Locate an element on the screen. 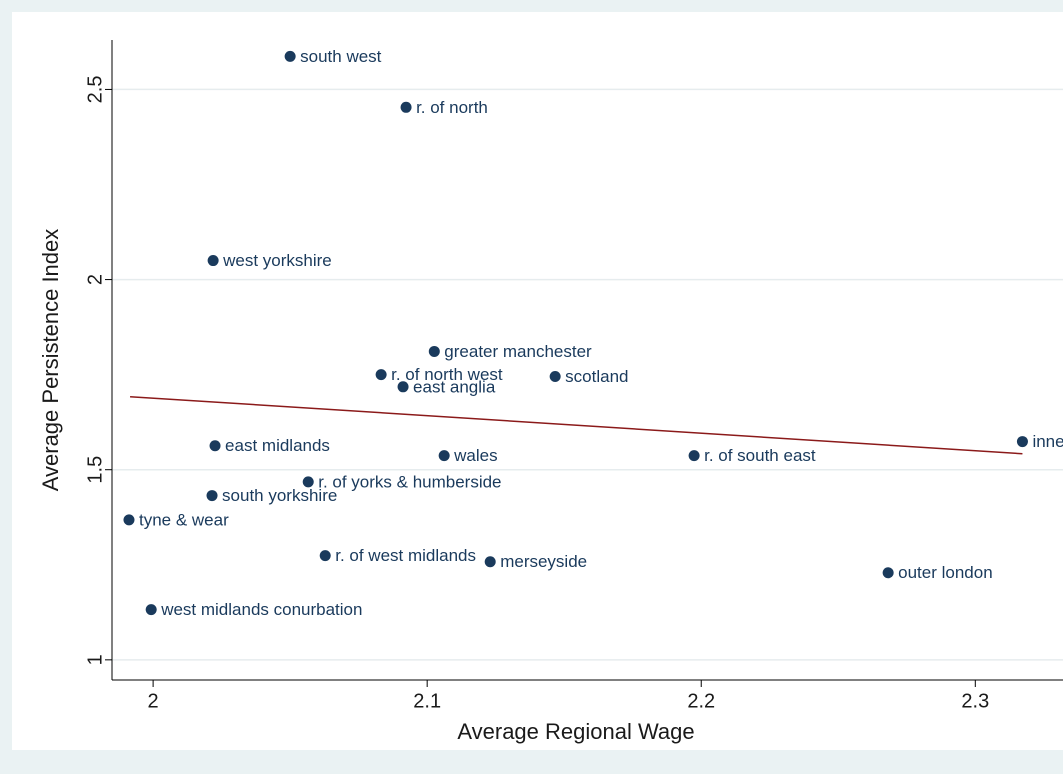 This screenshot has height=774, width=1063. point-label: outer london is located at coordinates (945, 572).